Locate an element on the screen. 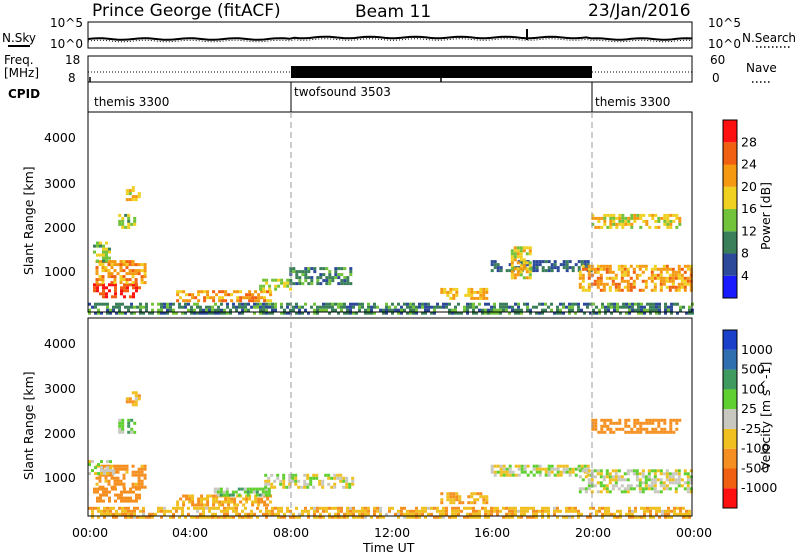 The image size is (800, 558). x-axis-label: Time UT is located at coordinates (388, 547).